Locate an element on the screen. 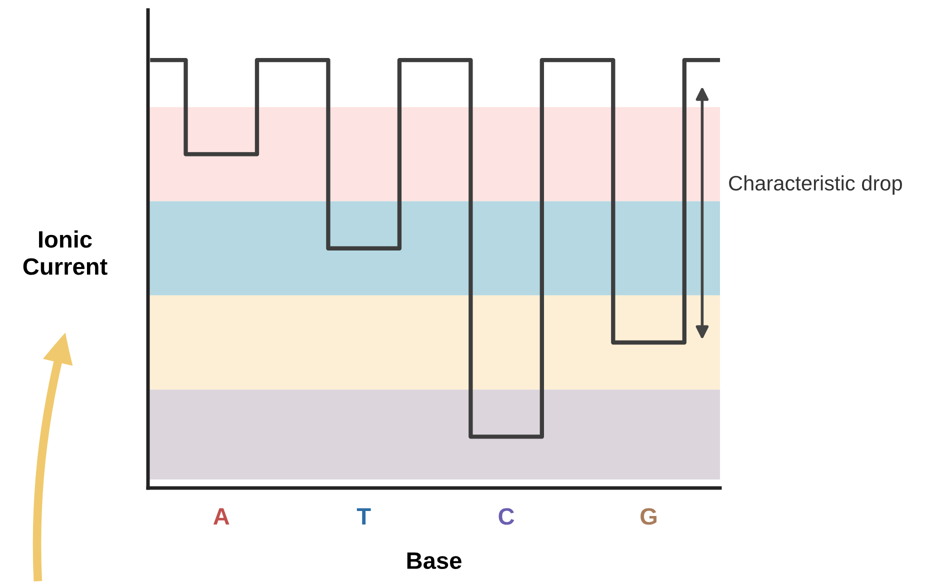  text: Characteristic drop is located at coordinates (815, 185).